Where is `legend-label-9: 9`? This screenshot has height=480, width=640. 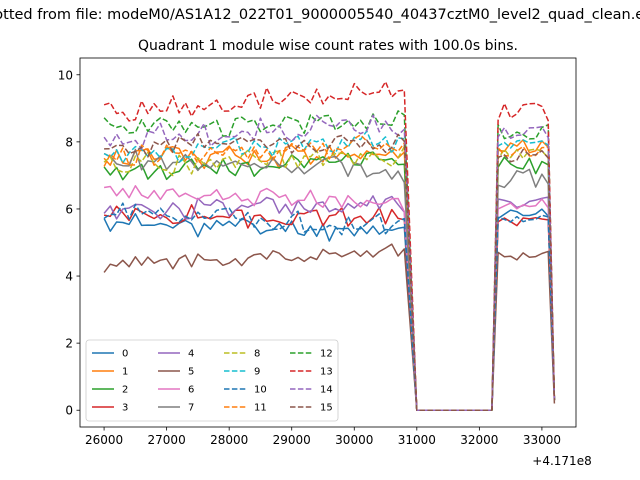
legend-label-9: 9 is located at coordinates (257, 372).